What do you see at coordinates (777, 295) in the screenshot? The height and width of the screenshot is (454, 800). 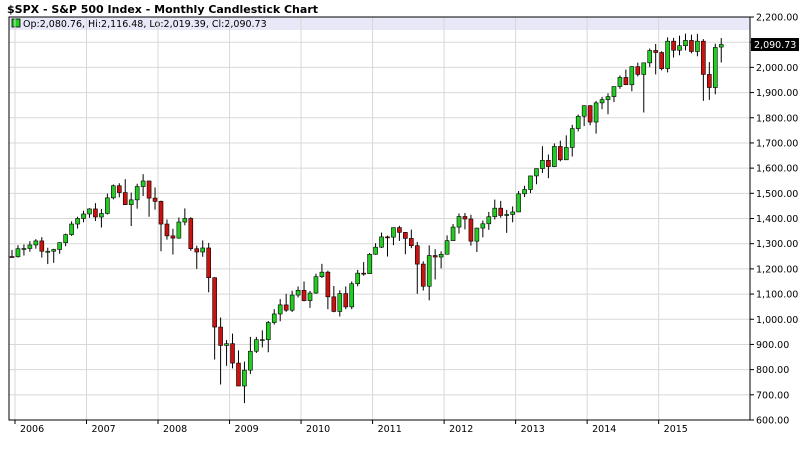 I see `y-tick-label: 1,100.00` at bounding box center [777, 295].